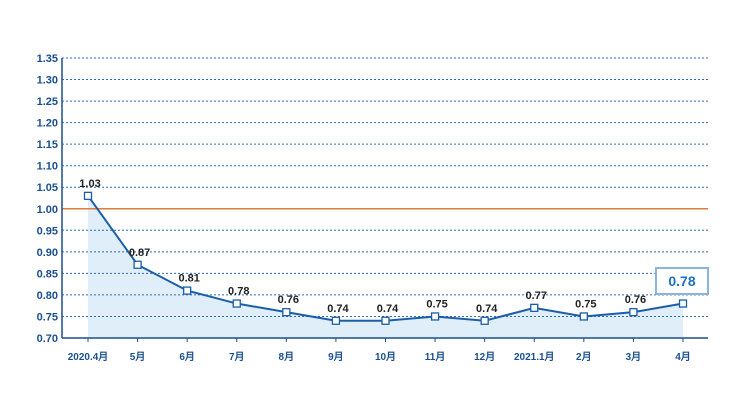 Image resolution: width=740 pixels, height=400 pixels. What do you see at coordinates (237, 357) in the screenshot?
I see `x-tick-label: 7月` at bounding box center [237, 357].